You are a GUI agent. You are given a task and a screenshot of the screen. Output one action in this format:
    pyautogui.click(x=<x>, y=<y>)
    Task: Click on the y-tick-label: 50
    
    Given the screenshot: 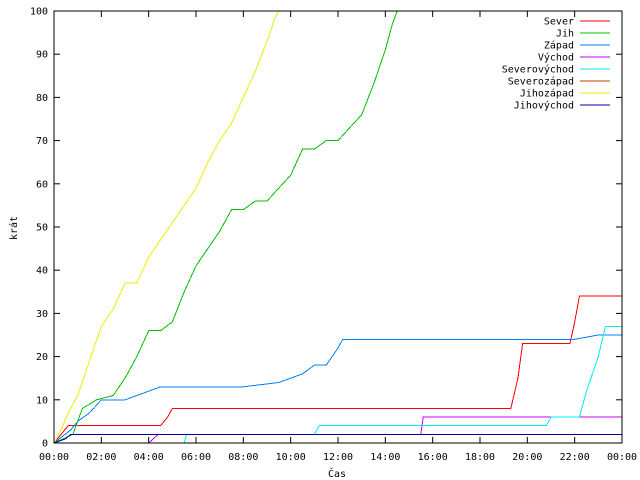 What is the action you would take?
    pyautogui.click(x=42, y=228)
    